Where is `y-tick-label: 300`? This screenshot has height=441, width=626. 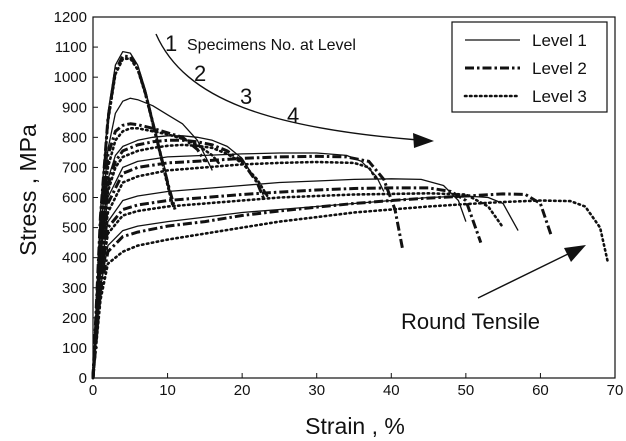 y-tick-label: 300 is located at coordinates (74, 288).